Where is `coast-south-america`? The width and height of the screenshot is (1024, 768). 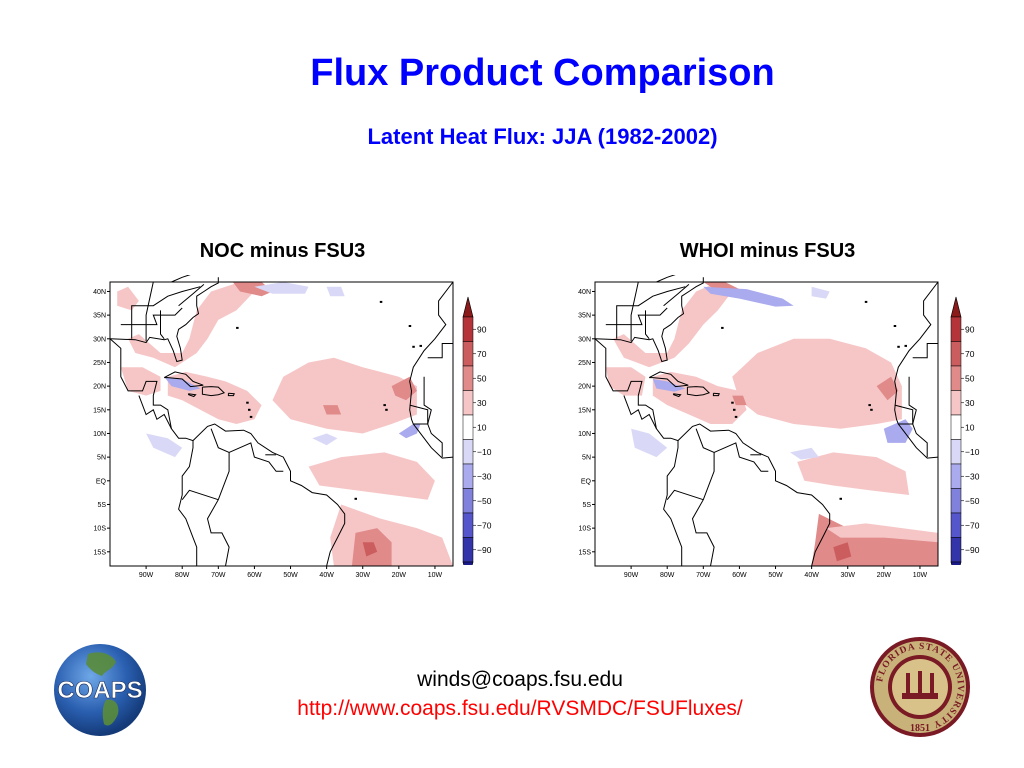 coast-south-america is located at coordinates (754, 495).